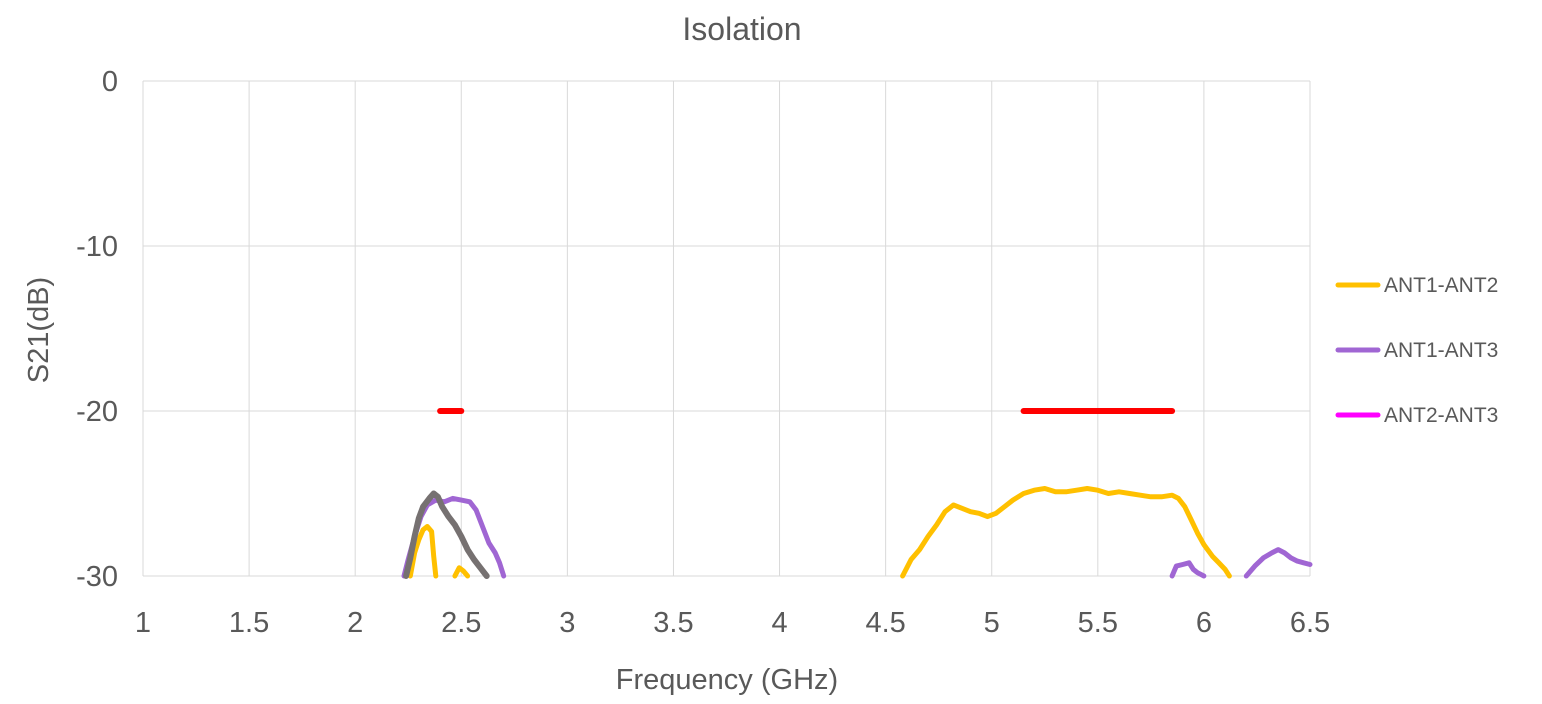  I want to click on x-tick-label: 6.5, so click(1310, 623).